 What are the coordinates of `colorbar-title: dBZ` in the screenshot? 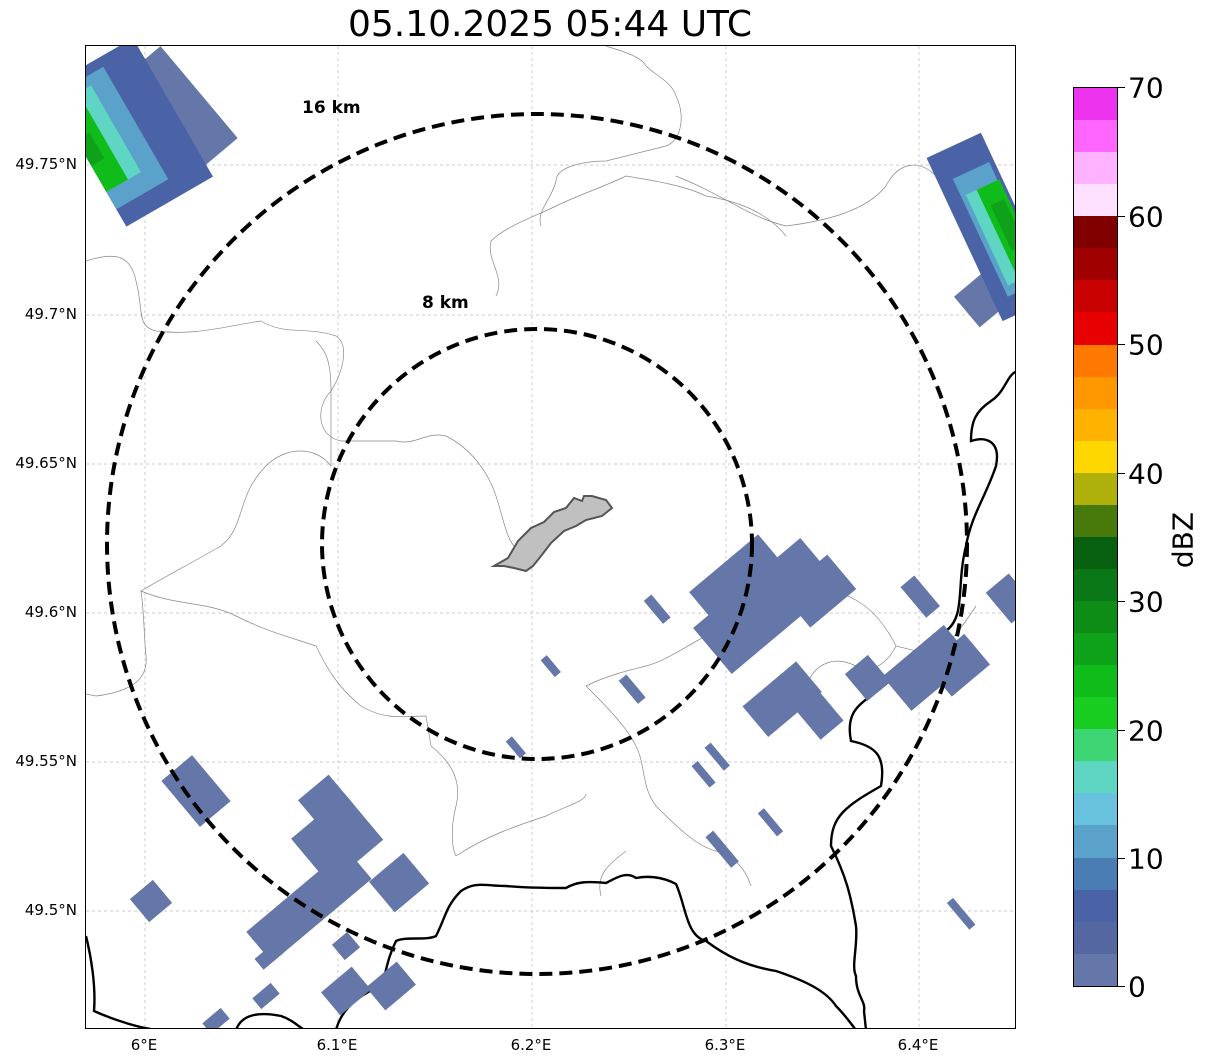 It's located at (1183, 540).